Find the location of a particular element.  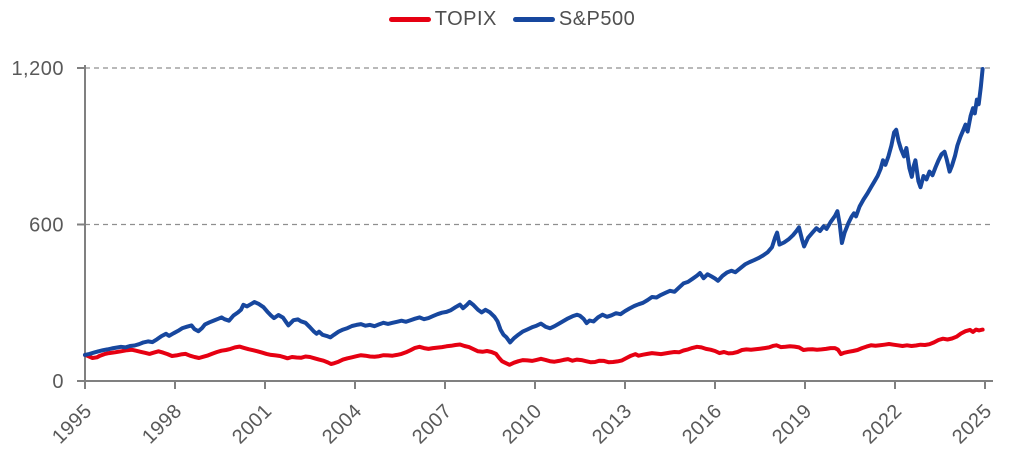

x-tick-label: 2001 is located at coordinates (252, 424).